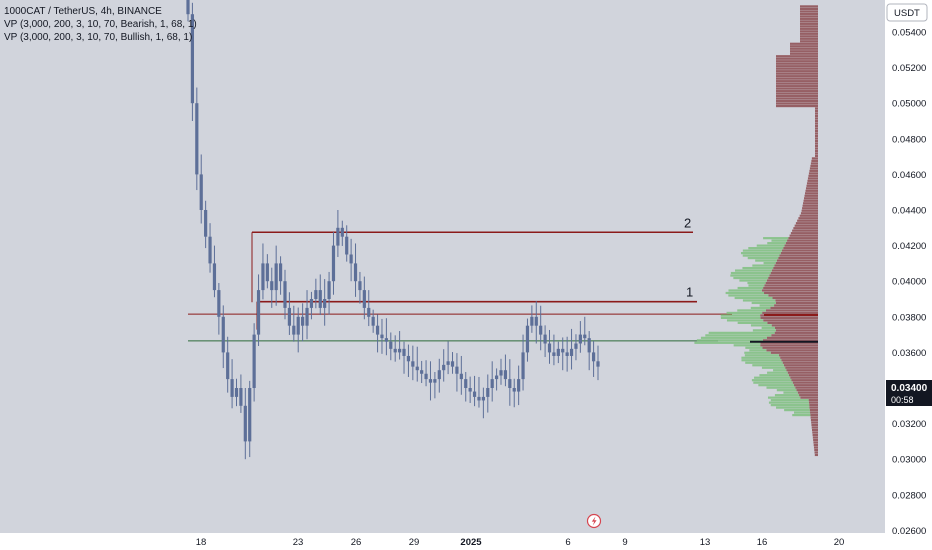 Image resolution: width=932 pixels, height=550 pixels. I want to click on currency-button, so click(907, 12).